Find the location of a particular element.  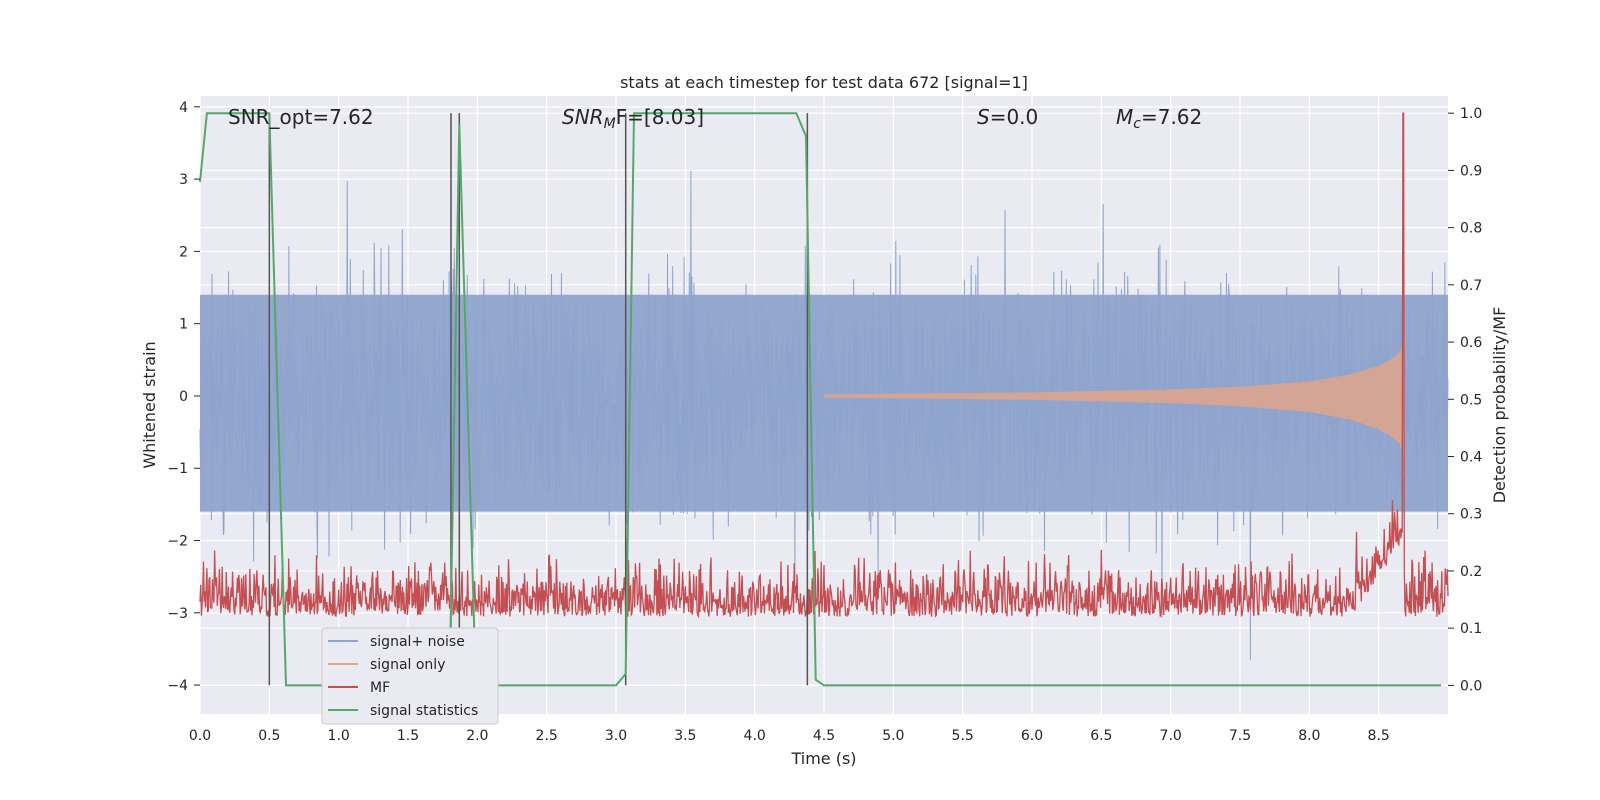

x-tick-label: 6.5 is located at coordinates (1101, 736).